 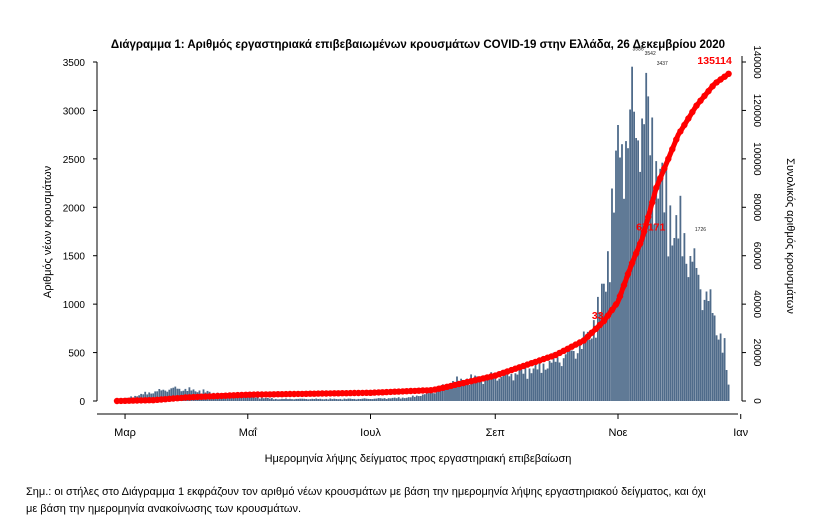 I want to click on curve-annotation: 135114, so click(x=714, y=61).